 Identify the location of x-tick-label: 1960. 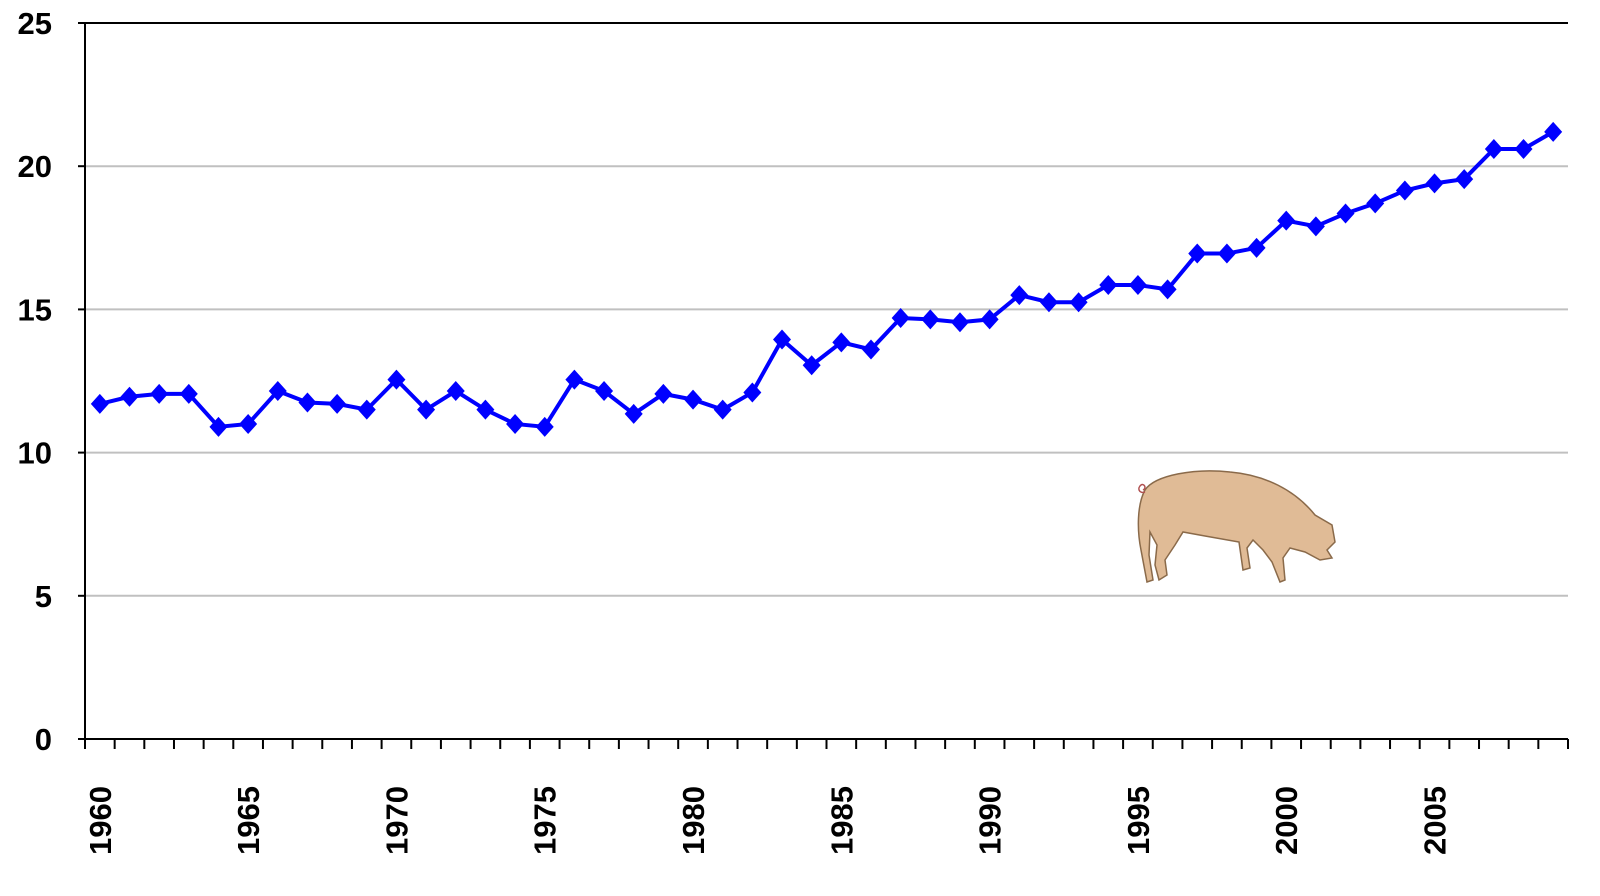
(100, 820).